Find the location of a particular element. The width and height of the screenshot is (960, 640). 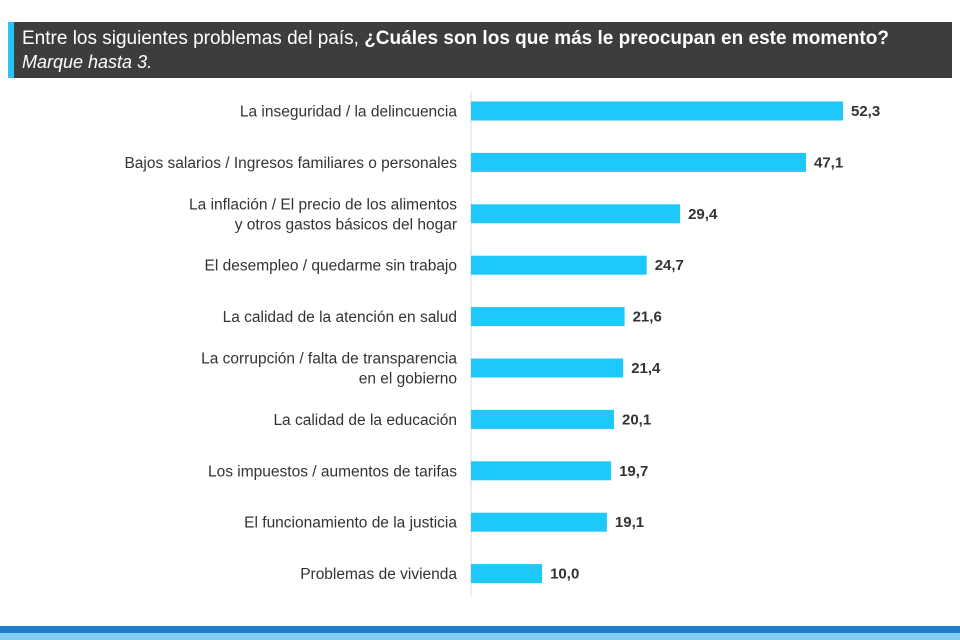

footer-stripe-dark is located at coordinates (480, 629).